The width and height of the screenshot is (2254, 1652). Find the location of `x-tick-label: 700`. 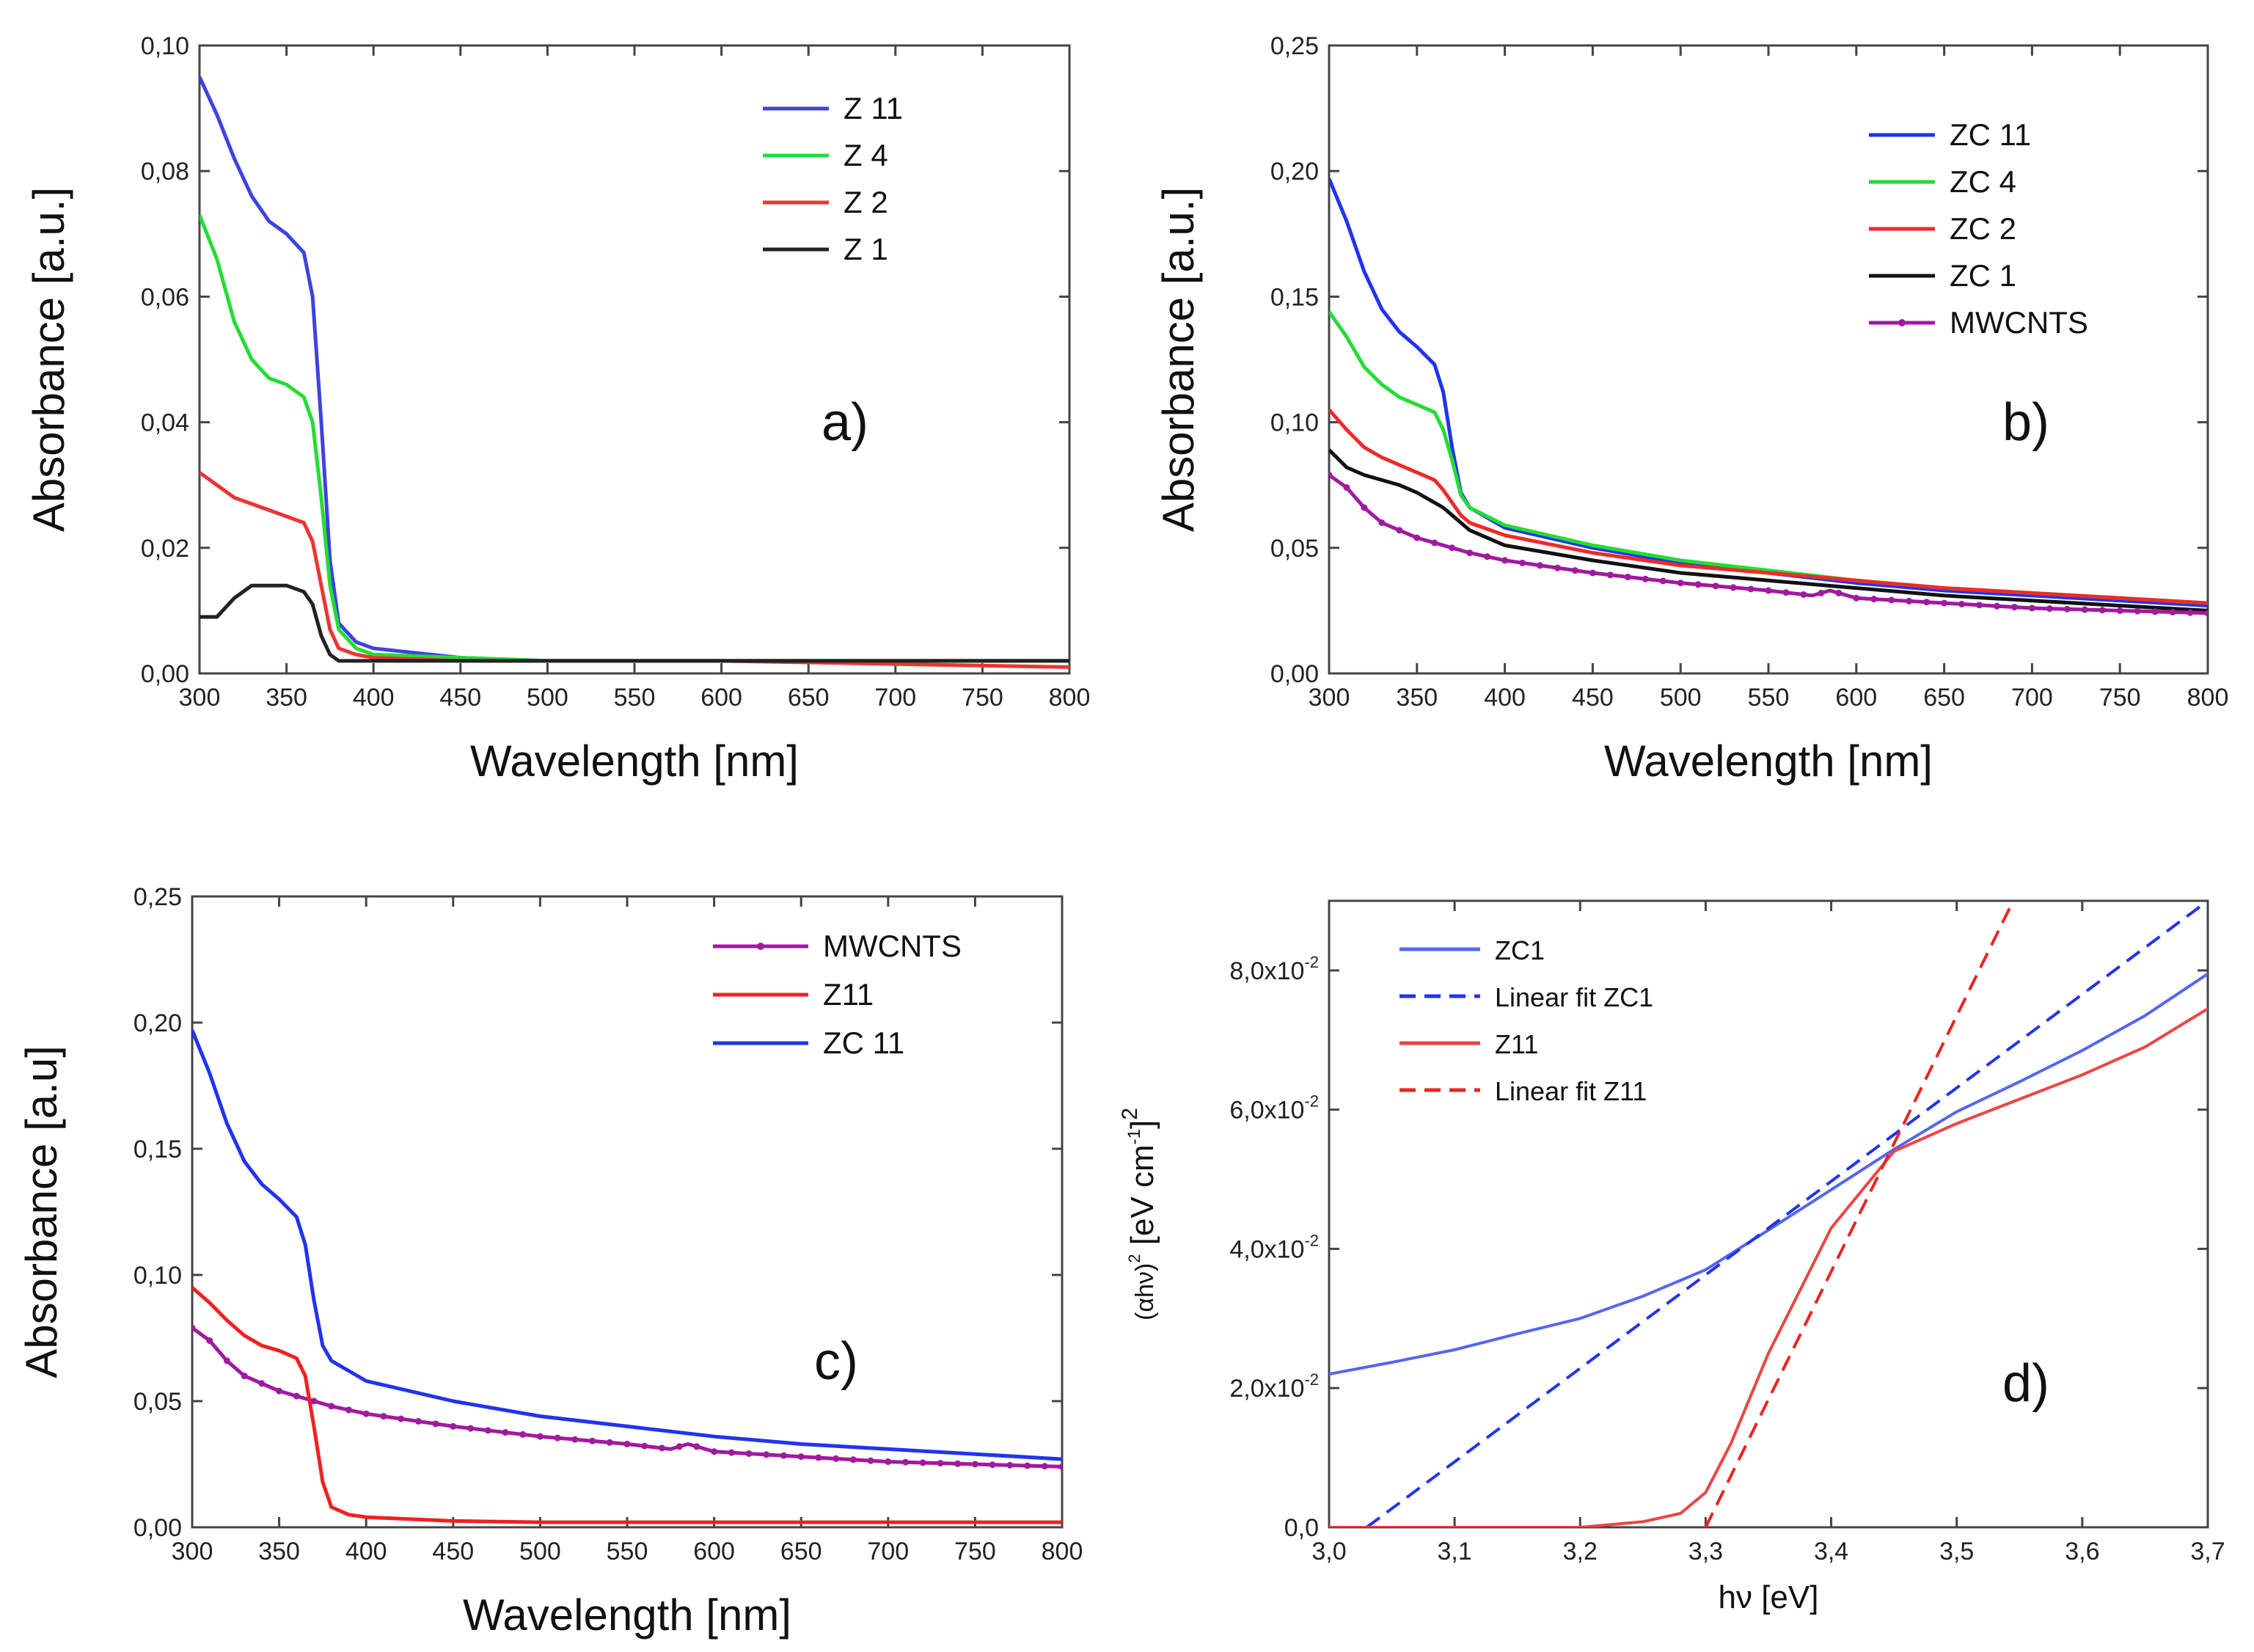

x-tick-label: 700 is located at coordinates (2032, 698).